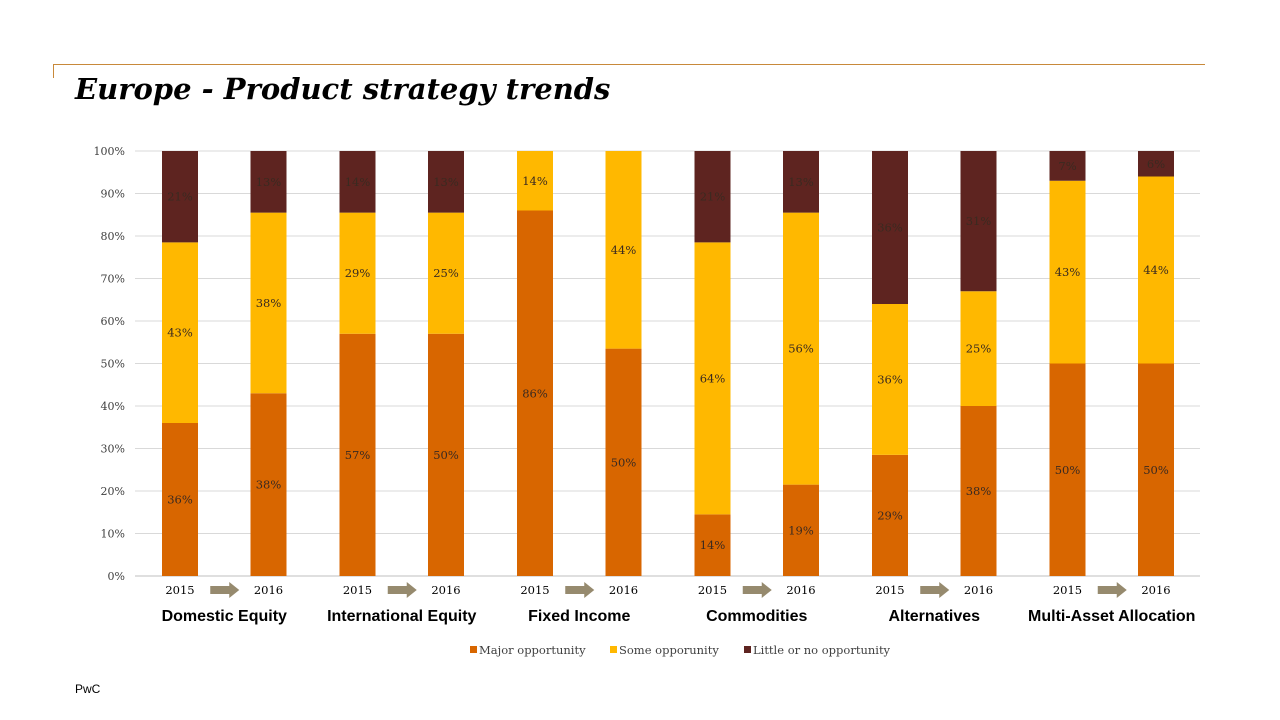  I want to click on group-label: International Equity, so click(401, 616).